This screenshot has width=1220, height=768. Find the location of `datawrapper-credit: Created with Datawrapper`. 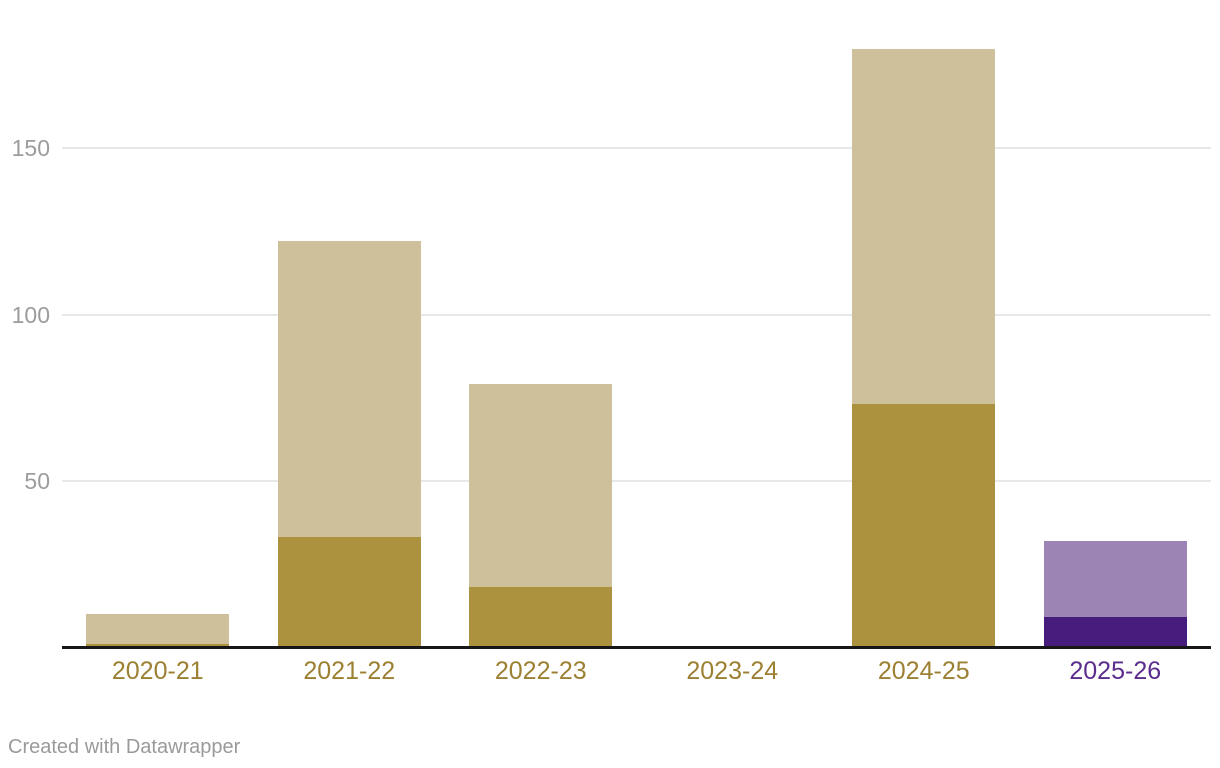

datawrapper-credit: Created with Datawrapper is located at coordinates (124, 747).